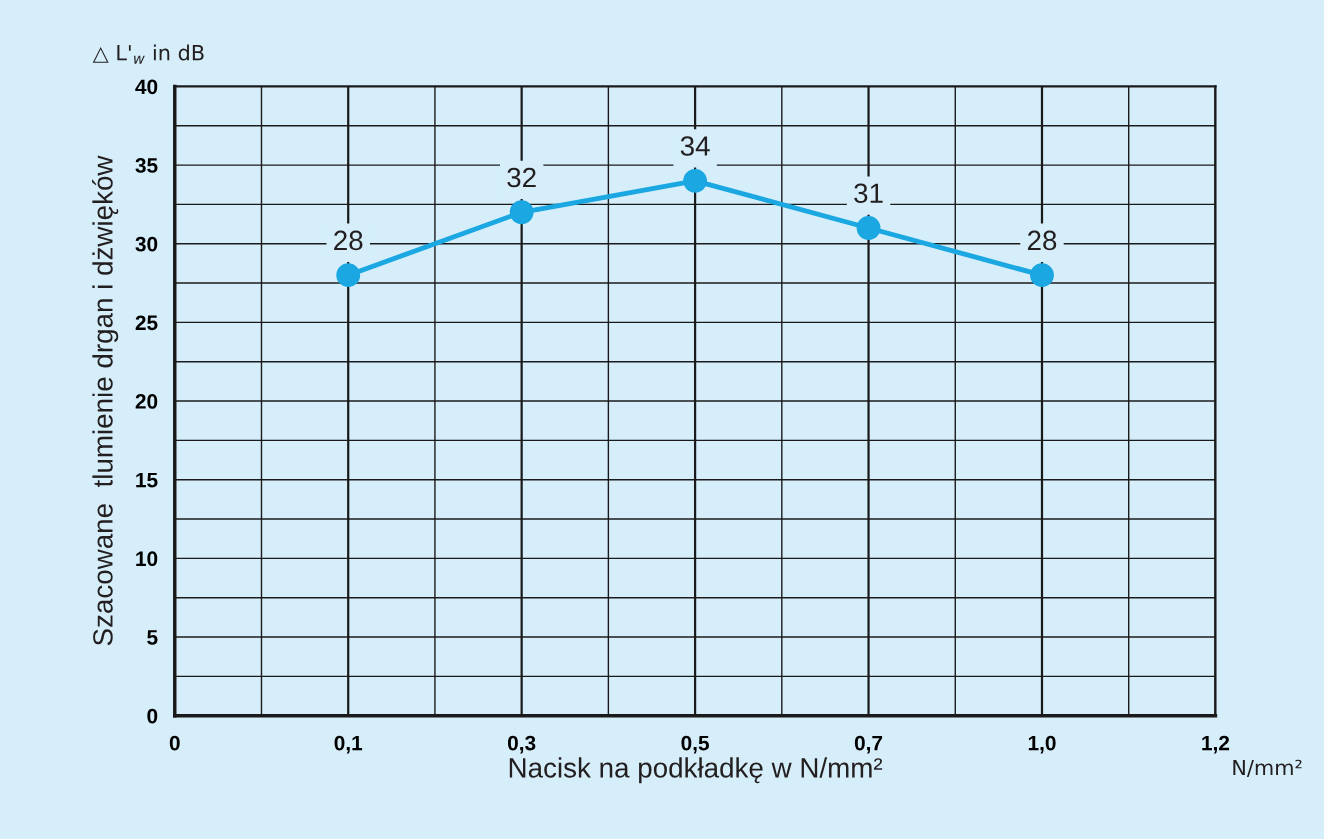 The image size is (1324, 839). Describe the element at coordinates (152, 716) in the screenshot. I see `y-tick-label: 0` at that location.